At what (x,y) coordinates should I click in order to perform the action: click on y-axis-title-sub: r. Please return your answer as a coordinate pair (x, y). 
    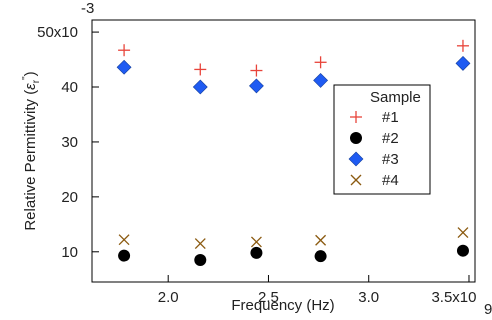
    Looking at the image, I should click on (36, 81).